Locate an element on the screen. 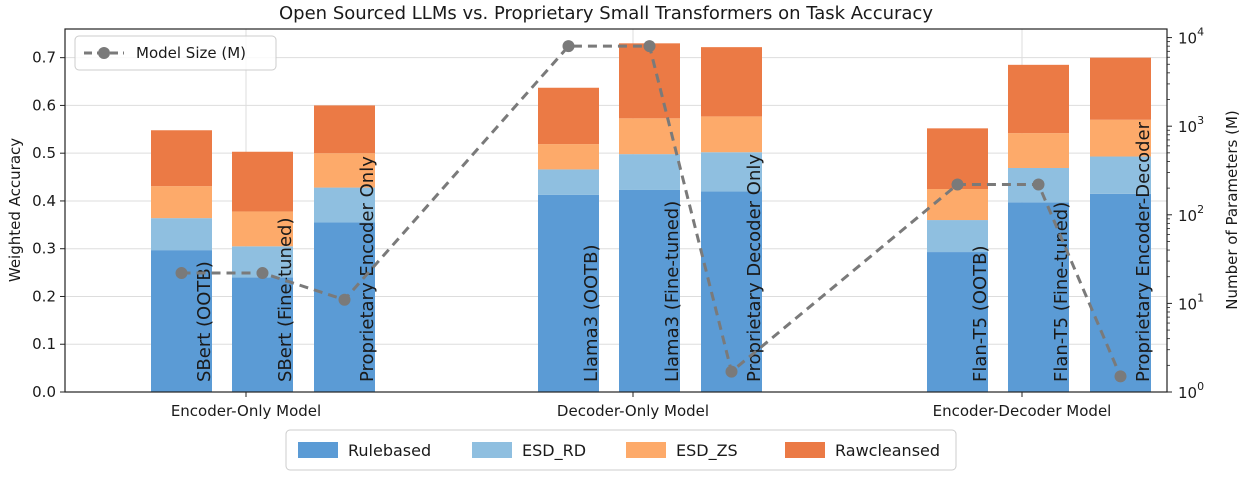 This screenshot has width=1247, height=485. bar-label-proprietary: Proprietary Encoder-Decoder is located at coordinates (1143, 251).